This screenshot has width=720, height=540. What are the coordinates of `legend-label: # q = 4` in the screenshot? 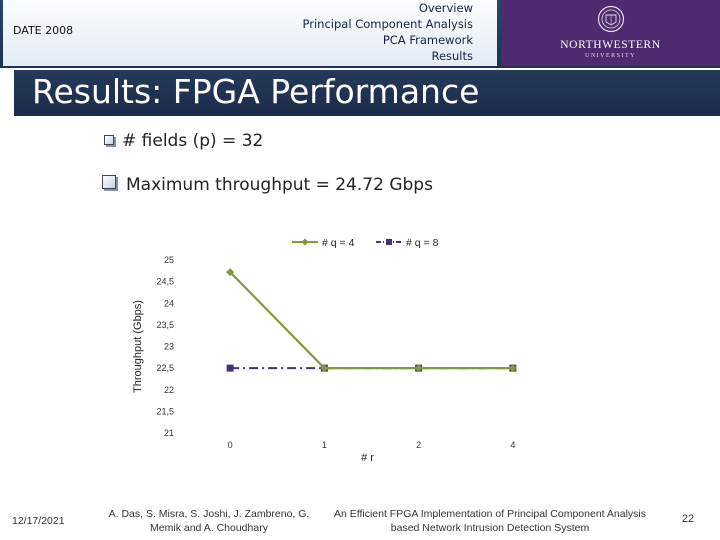 It's located at (338, 243).